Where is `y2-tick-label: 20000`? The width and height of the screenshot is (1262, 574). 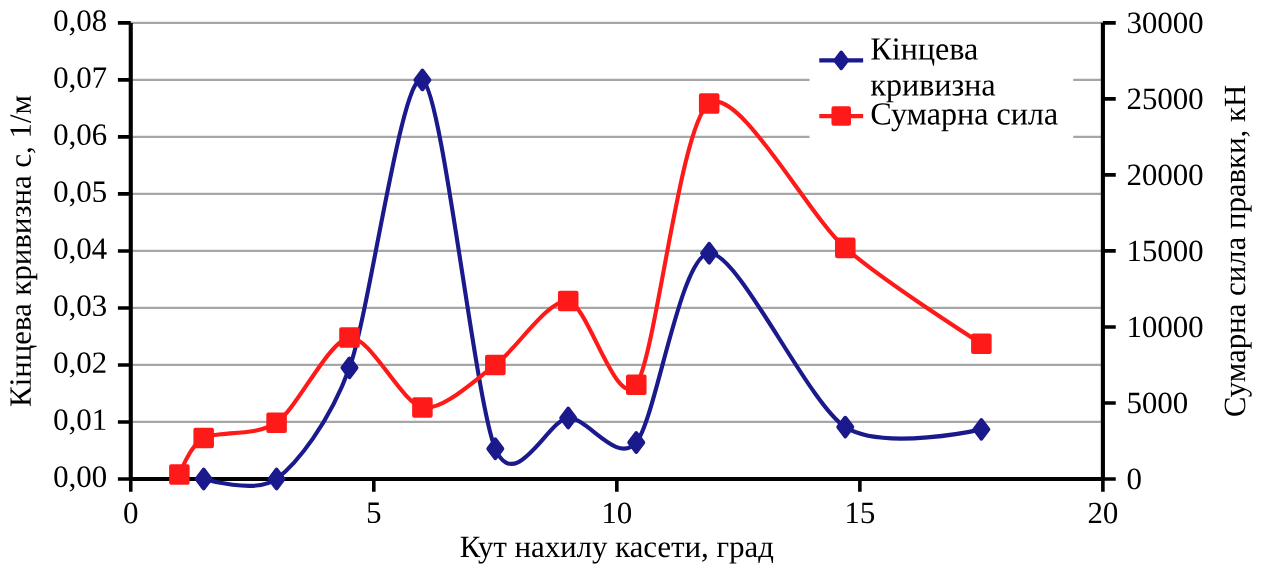
y2-tick-label: 20000 is located at coordinates (1165, 175).